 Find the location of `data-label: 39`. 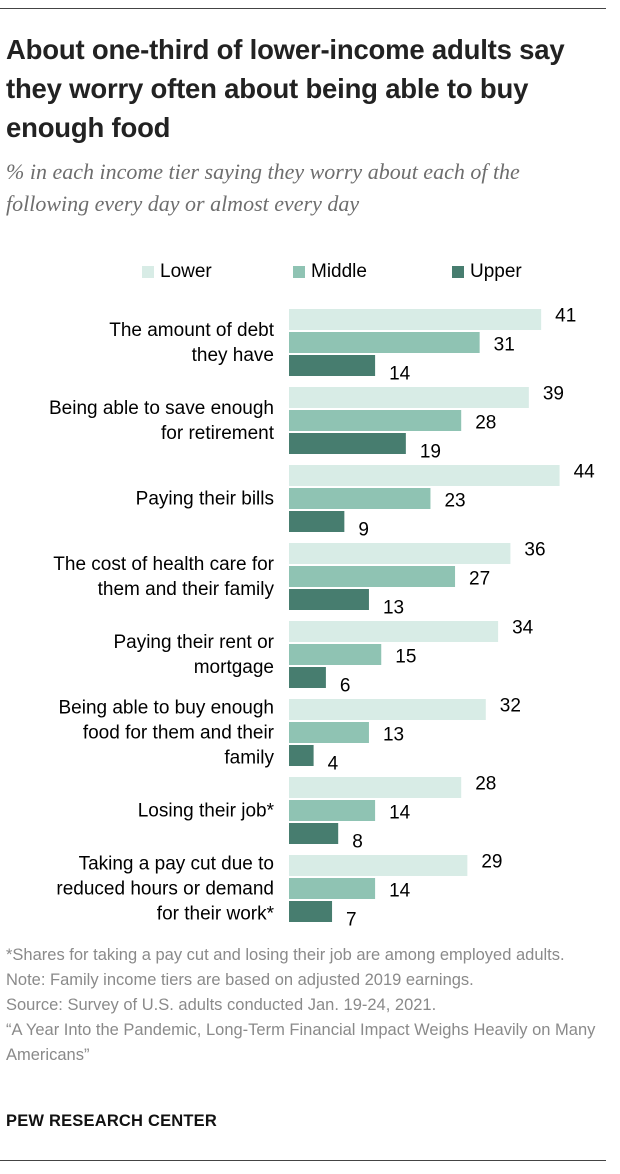

data-label: 39 is located at coordinates (553, 394).